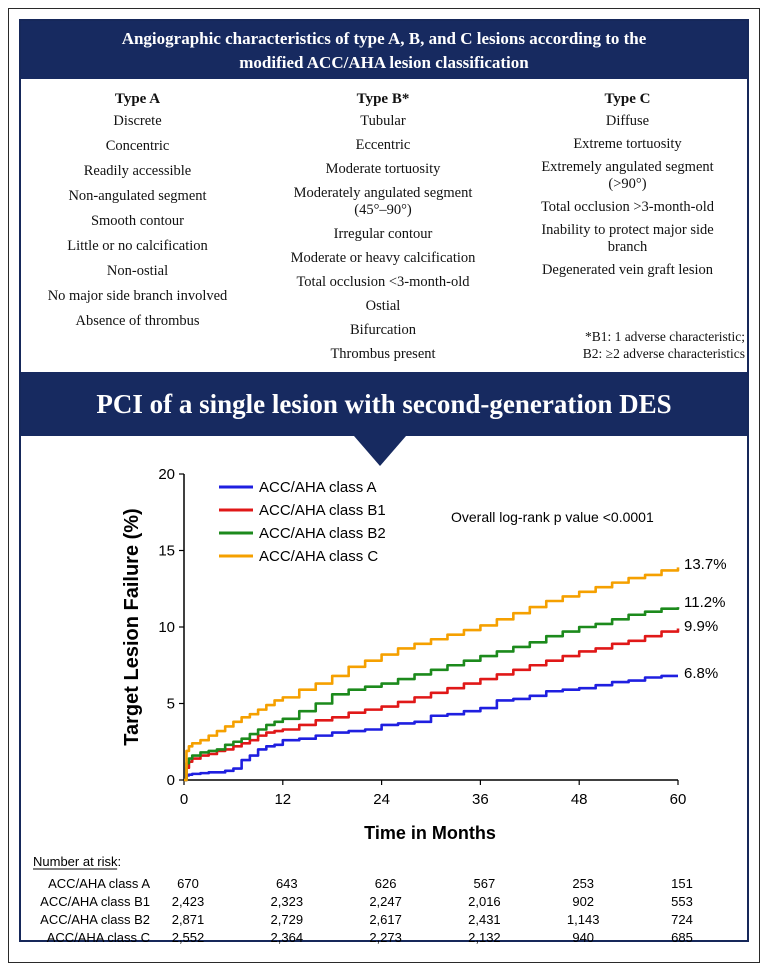 The image size is (770, 972). Describe the element at coordinates (287, 883) in the screenshot. I see `risk-value: 643` at that location.